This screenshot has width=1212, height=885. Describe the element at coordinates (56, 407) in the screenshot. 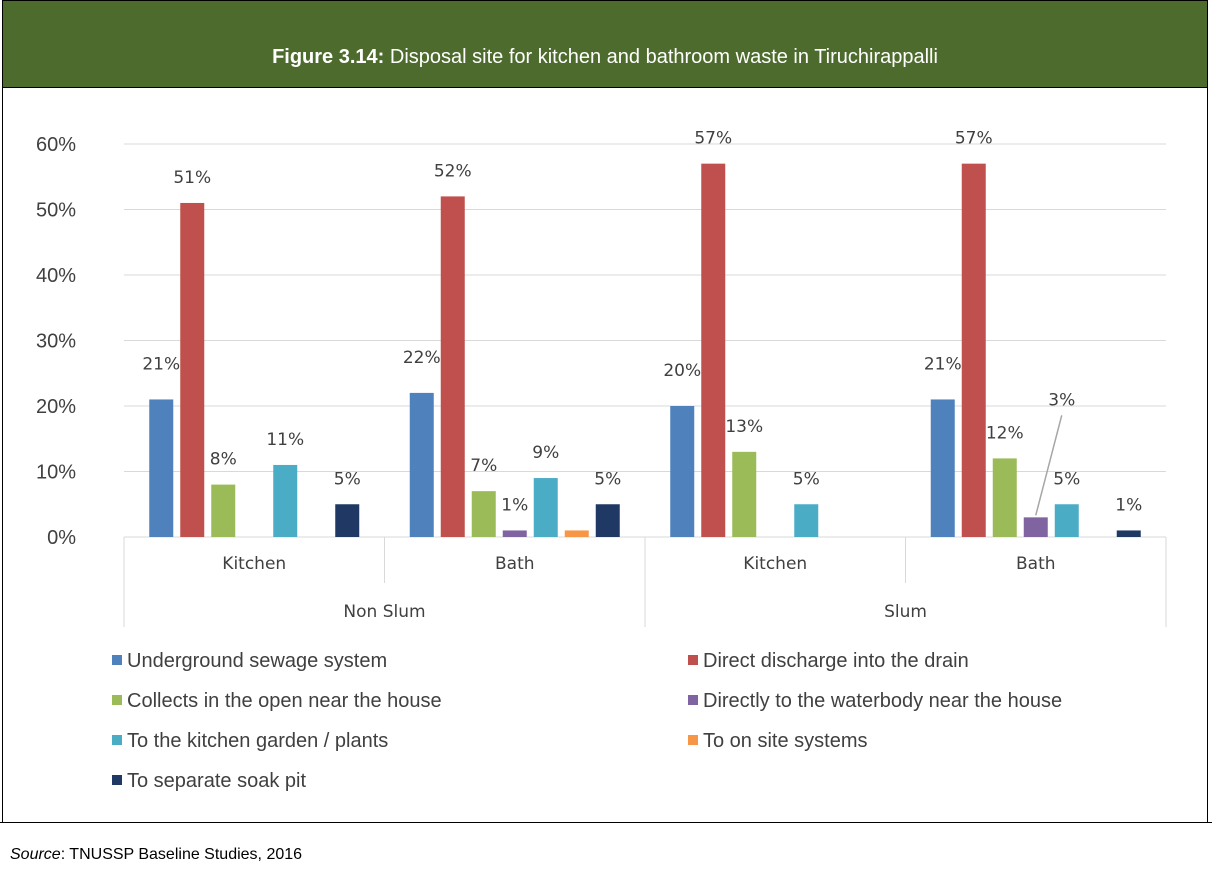

I see `y-tick-label: 20%` at that location.